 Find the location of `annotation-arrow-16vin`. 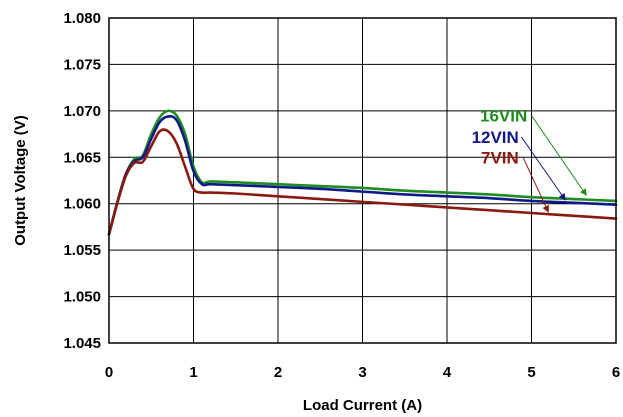

annotation-arrow-16vin is located at coordinates (559, 155).